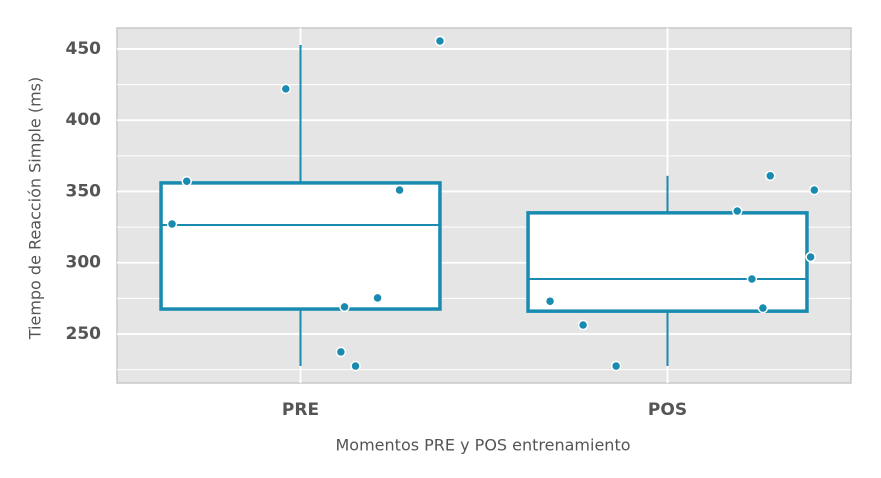 The image size is (881, 478). I want to click on x-axis-label: Momentos PRE y POS entrenamiento, so click(483, 445).